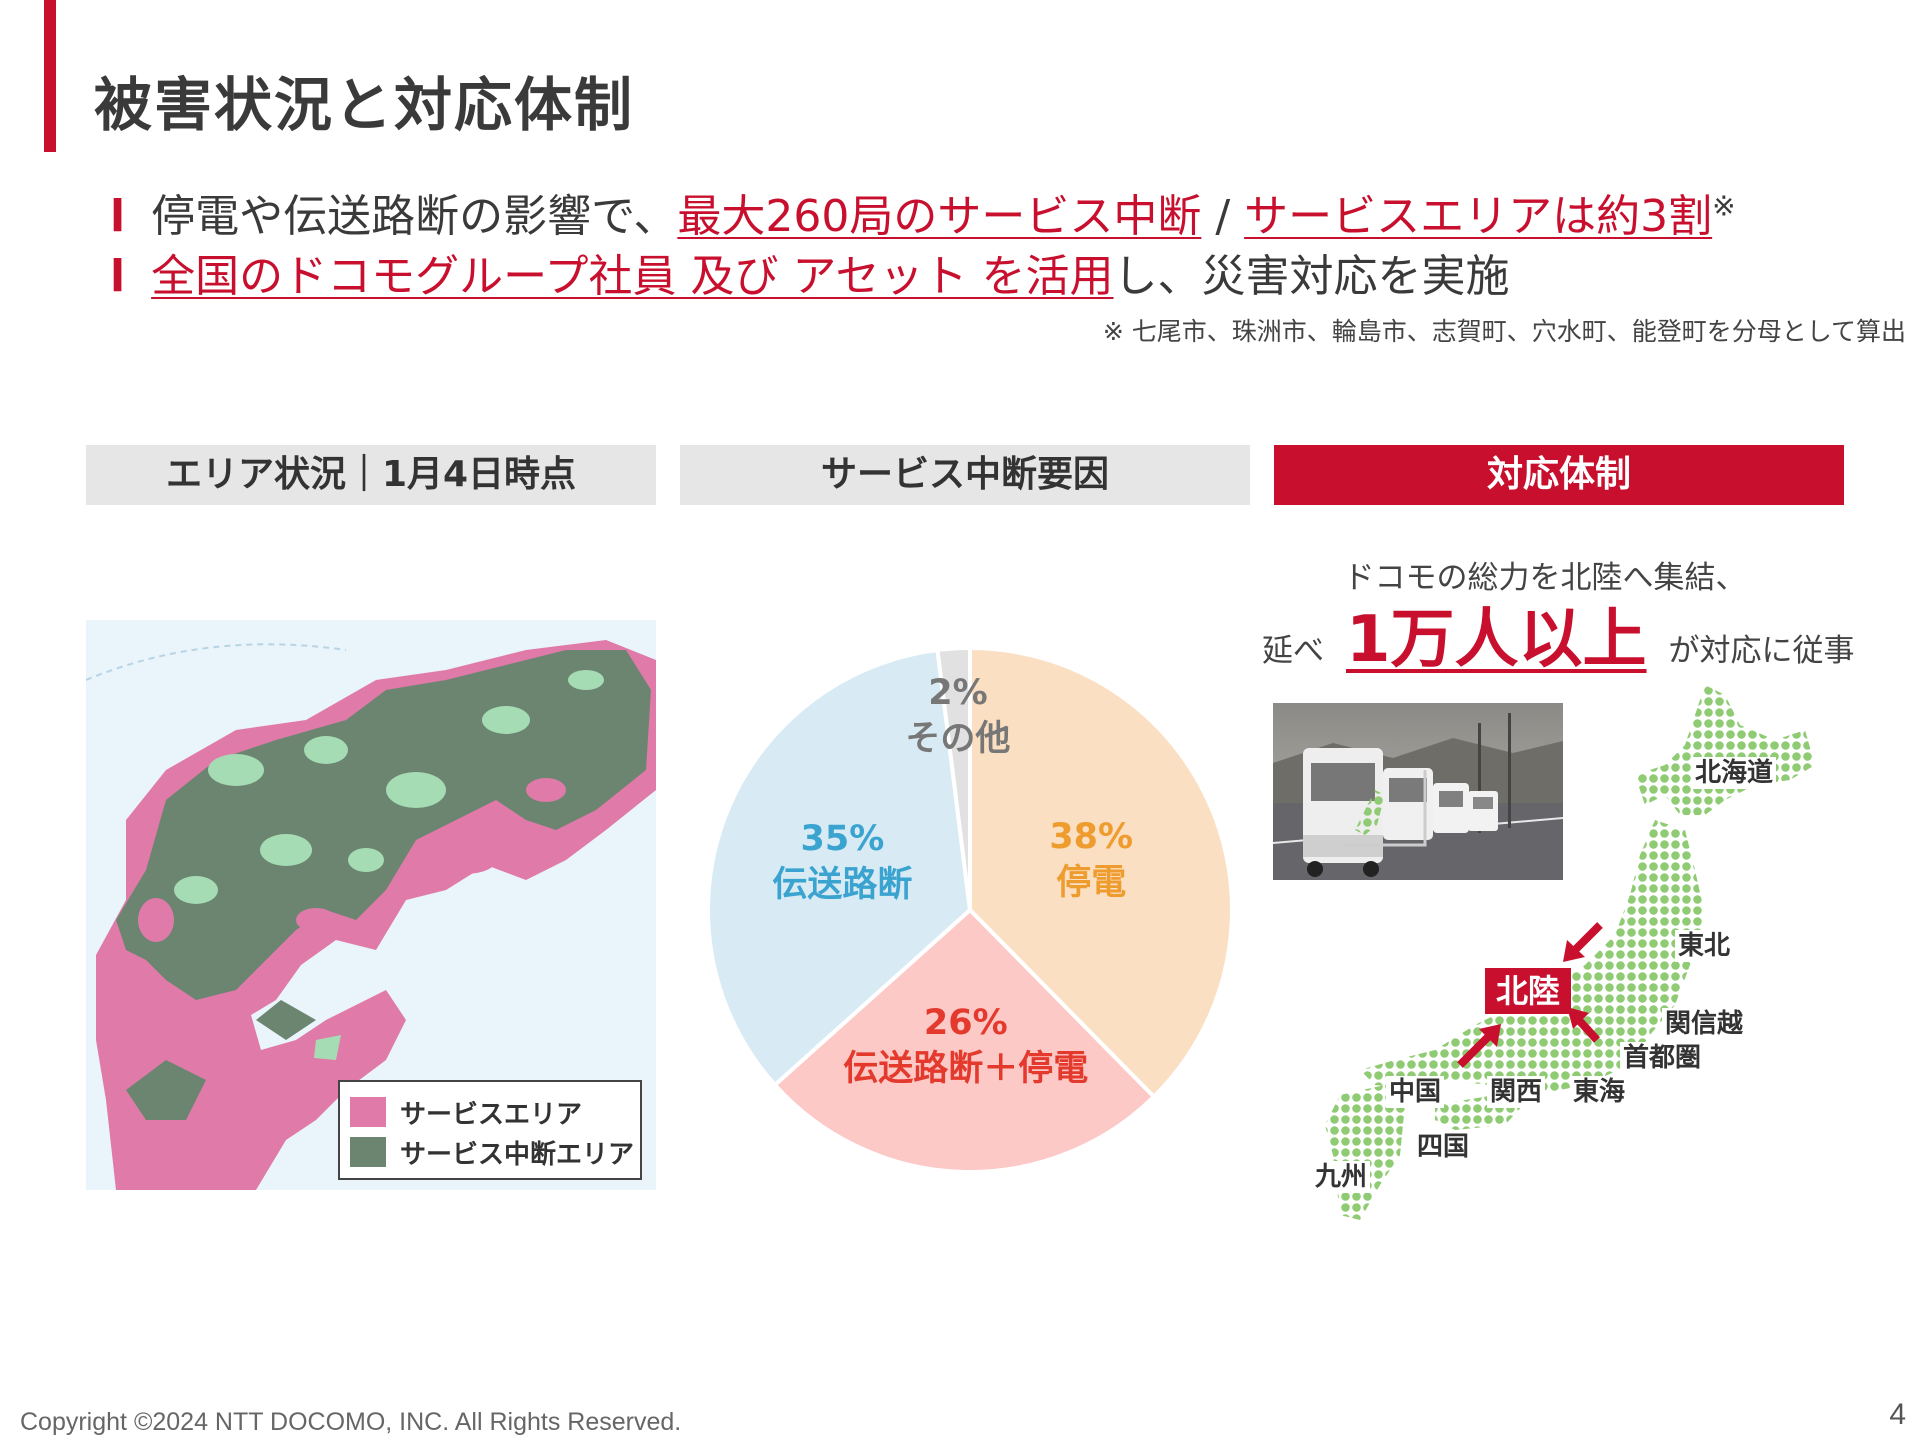 The image size is (1920, 1440). I want to click on pie-label-1: 26% 伝送路断＋停電, so click(966, 1046).